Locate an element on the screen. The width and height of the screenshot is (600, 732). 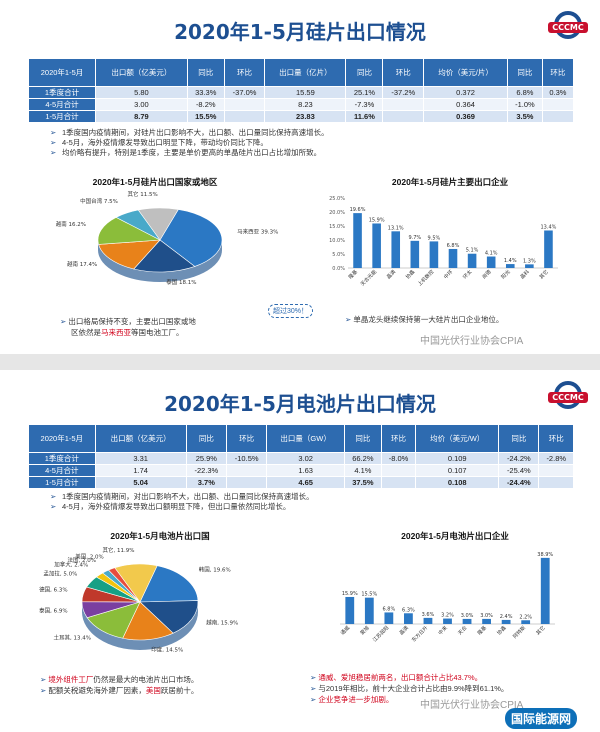
x-tick-label: 晶澳 is located at coordinates (391, 274).